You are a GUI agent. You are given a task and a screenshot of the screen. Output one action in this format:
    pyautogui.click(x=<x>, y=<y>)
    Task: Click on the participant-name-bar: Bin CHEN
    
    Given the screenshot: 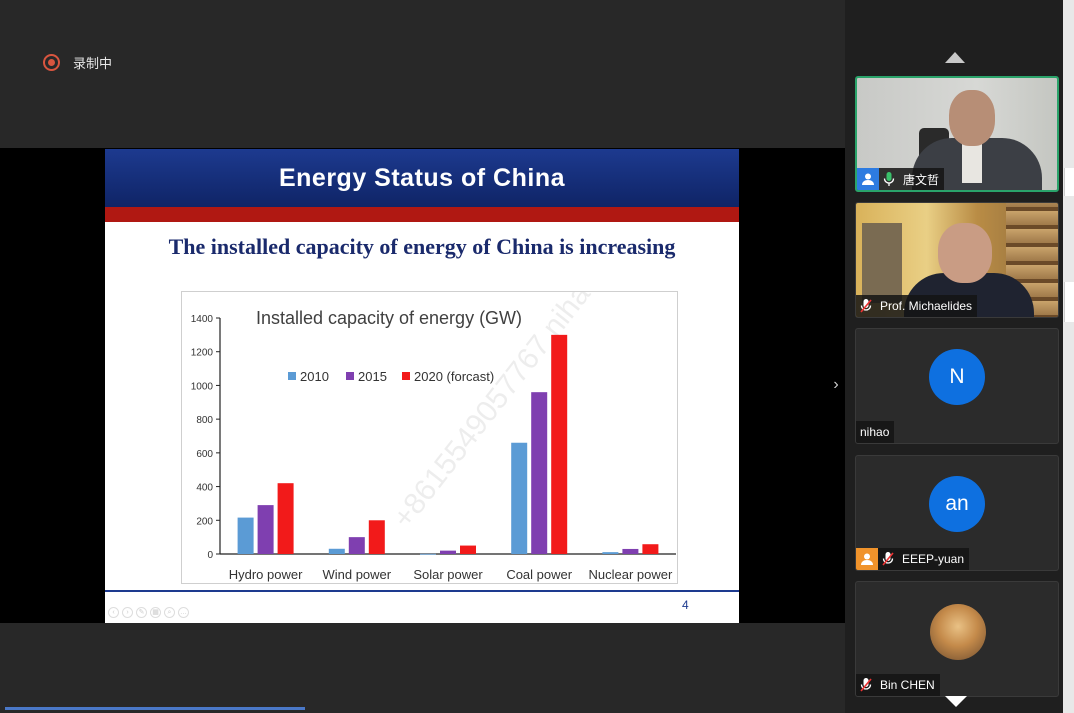 What is the action you would take?
    pyautogui.click(x=898, y=685)
    